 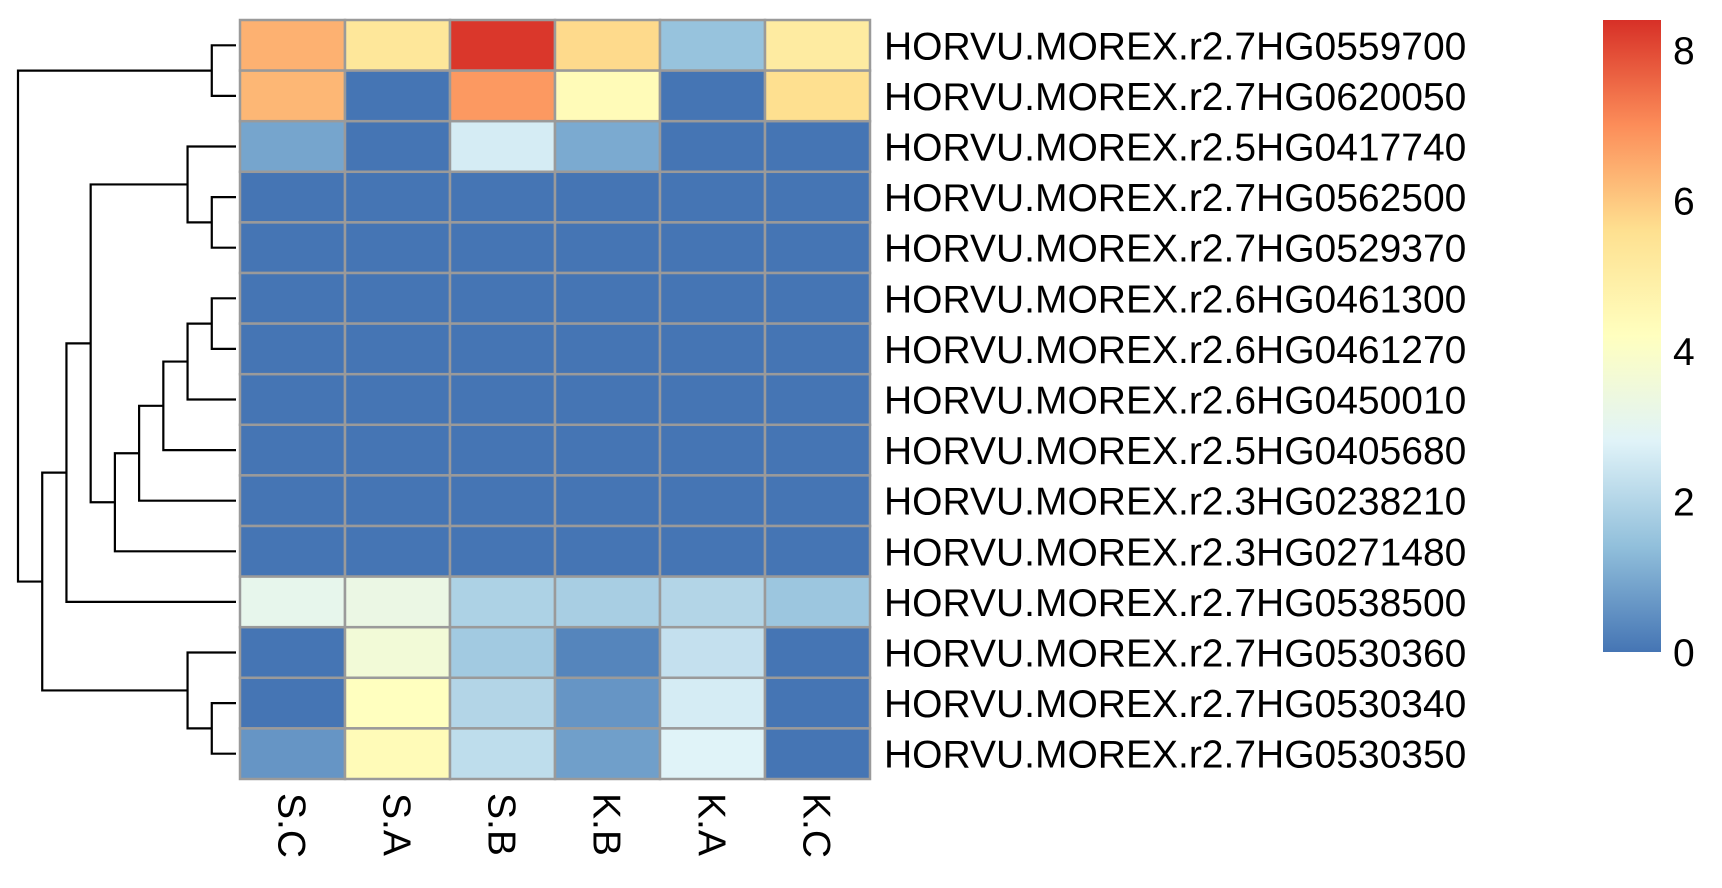 What do you see at coordinates (291, 825) in the screenshot?
I see `column-label: S.C` at bounding box center [291, 825].